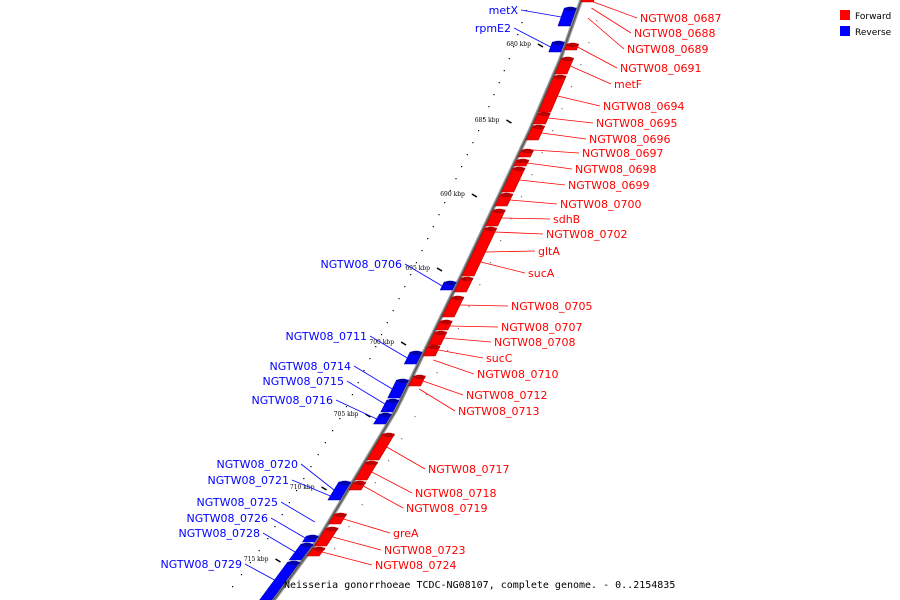 Image resolution: width=900 pixels, height=600 pixels. What do you see at coordinates (417, 268) in the screenshot?
I see `kbp-tick-label: 695 kbp` at bounding box center [417, 268].